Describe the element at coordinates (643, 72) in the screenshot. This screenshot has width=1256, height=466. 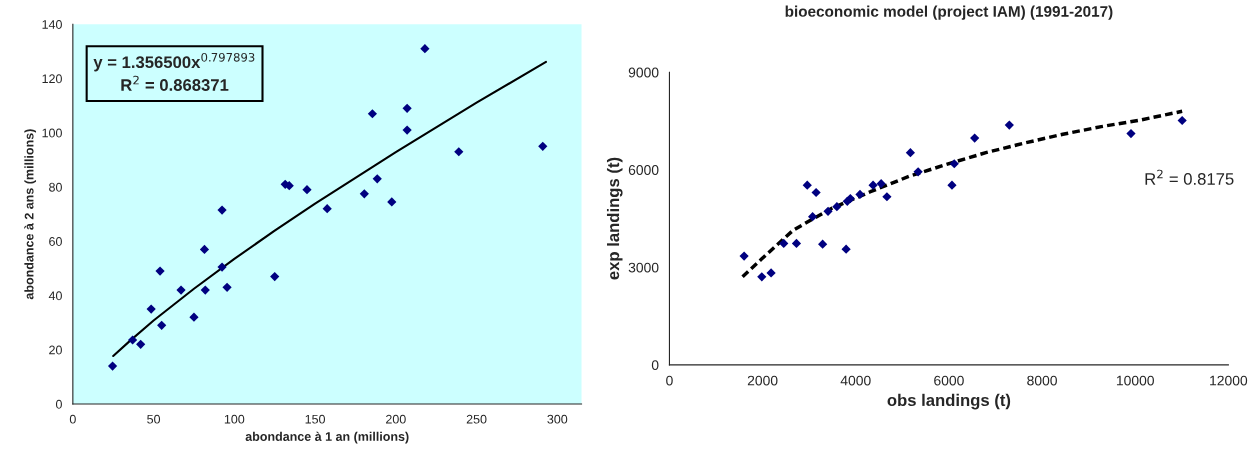
I see `y-tick-label: 9000` at that location.